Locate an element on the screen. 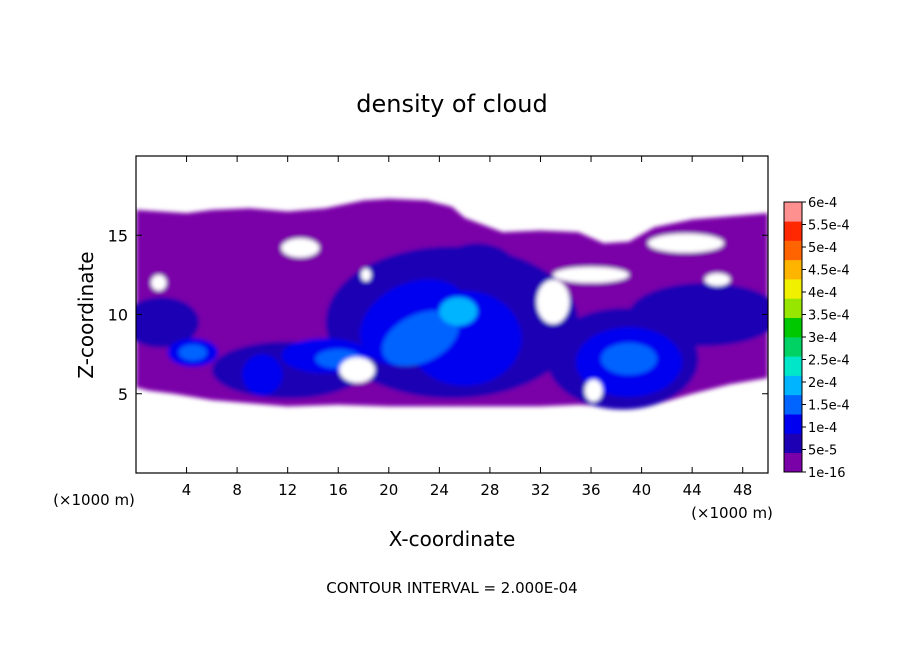 The width and height of the screenshot is (904, 654). chart-title: density of cloud is located at coordinates (451, 104).